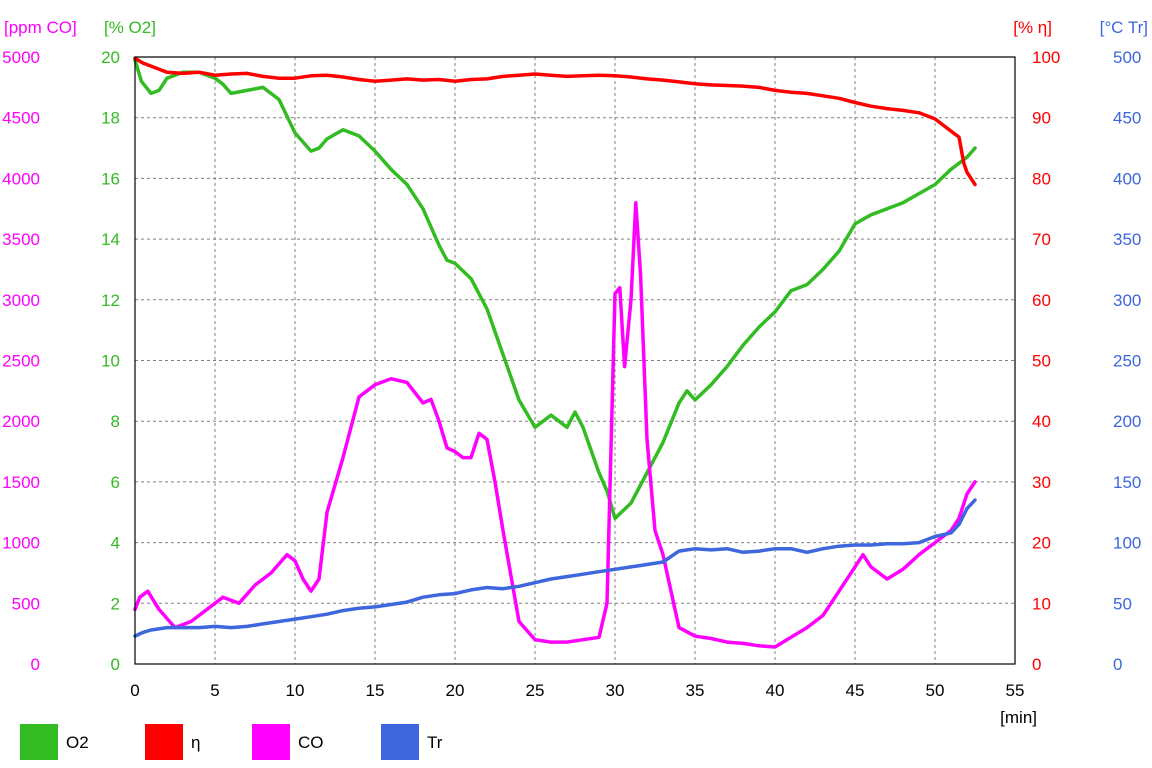 The image size is (1152, 768). Describe the element at coordinates (1127, 239) in the screenshot. I see `tick-label-tr: 350` at that location.